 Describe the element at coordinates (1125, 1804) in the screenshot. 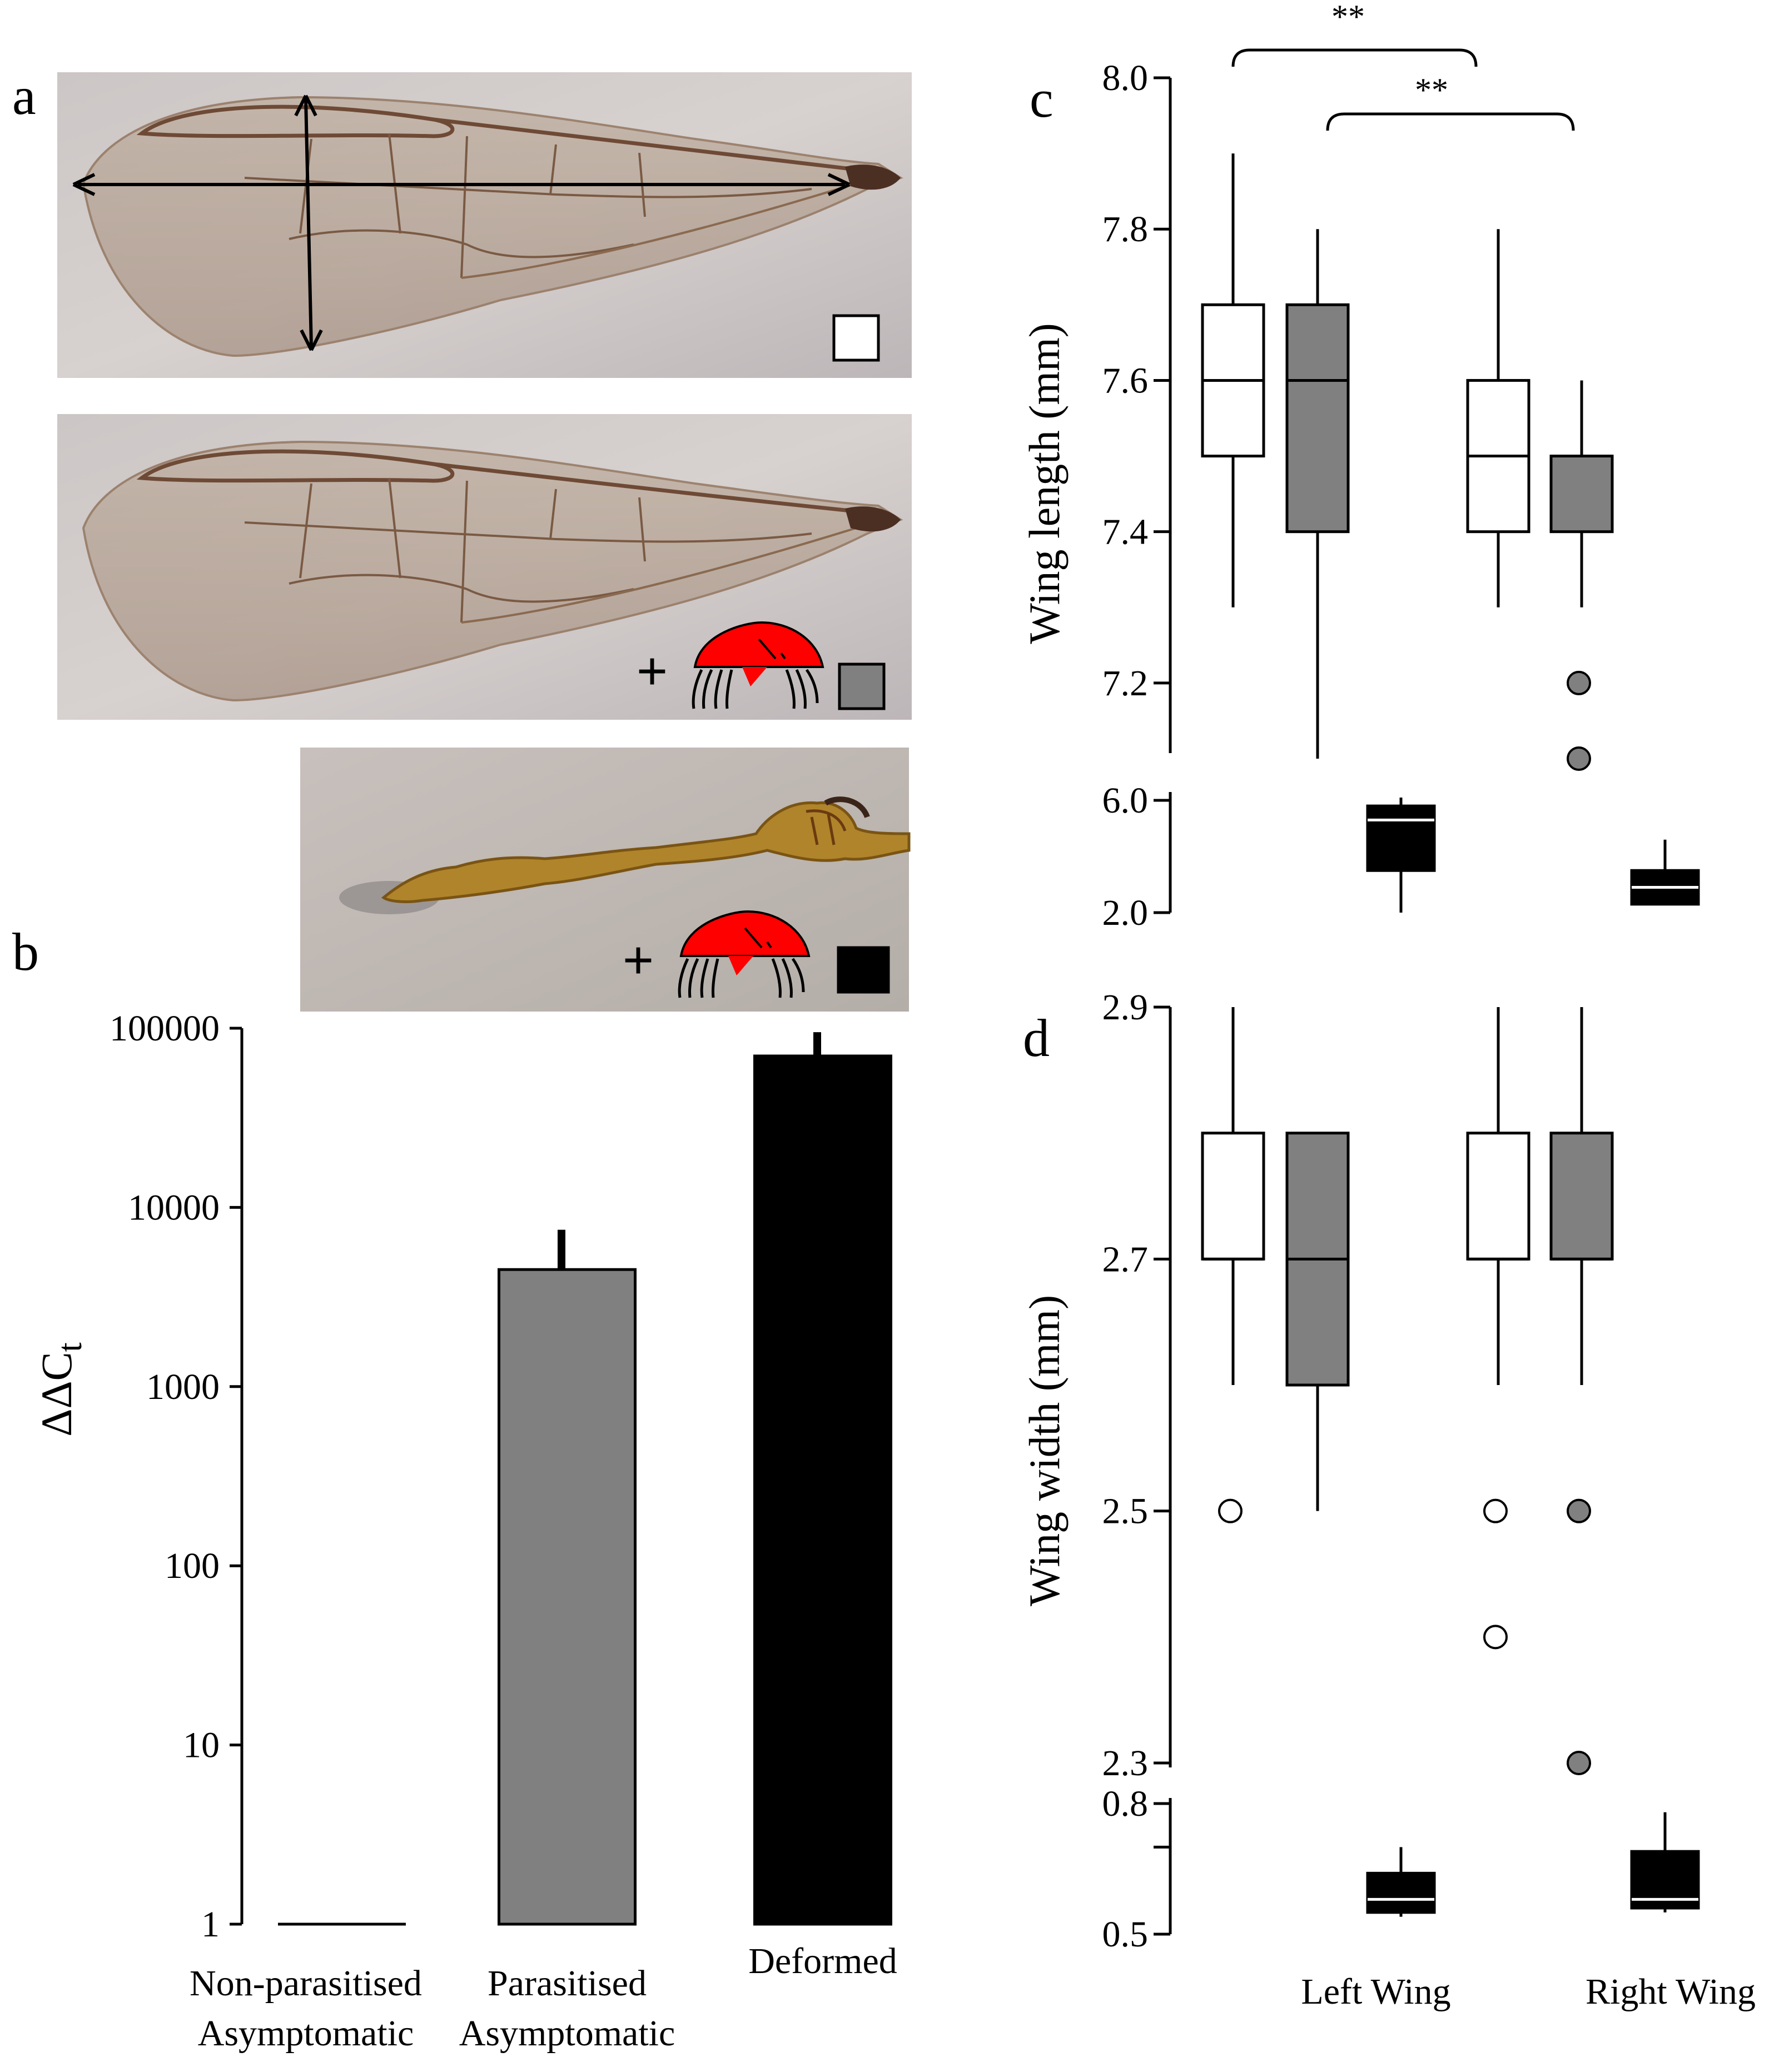

I see `lower-y-tick-label: 0.8` at that location.